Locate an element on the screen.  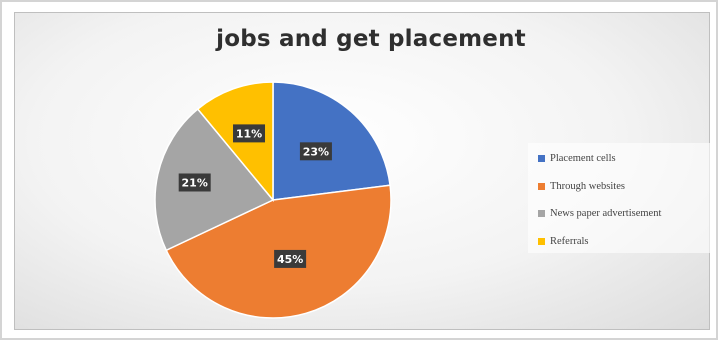
legend-item-placement-cells: Placement cells is located at coordinates (577, 158).